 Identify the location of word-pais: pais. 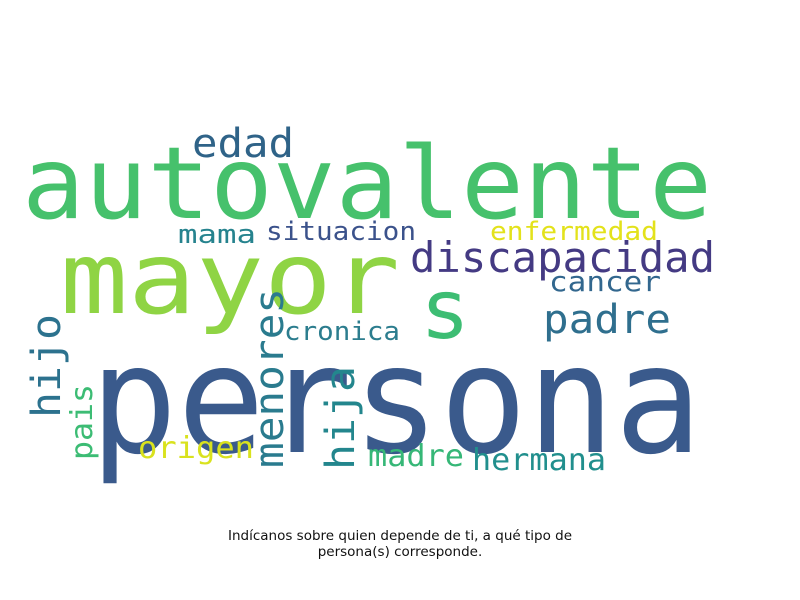
(82, 422).